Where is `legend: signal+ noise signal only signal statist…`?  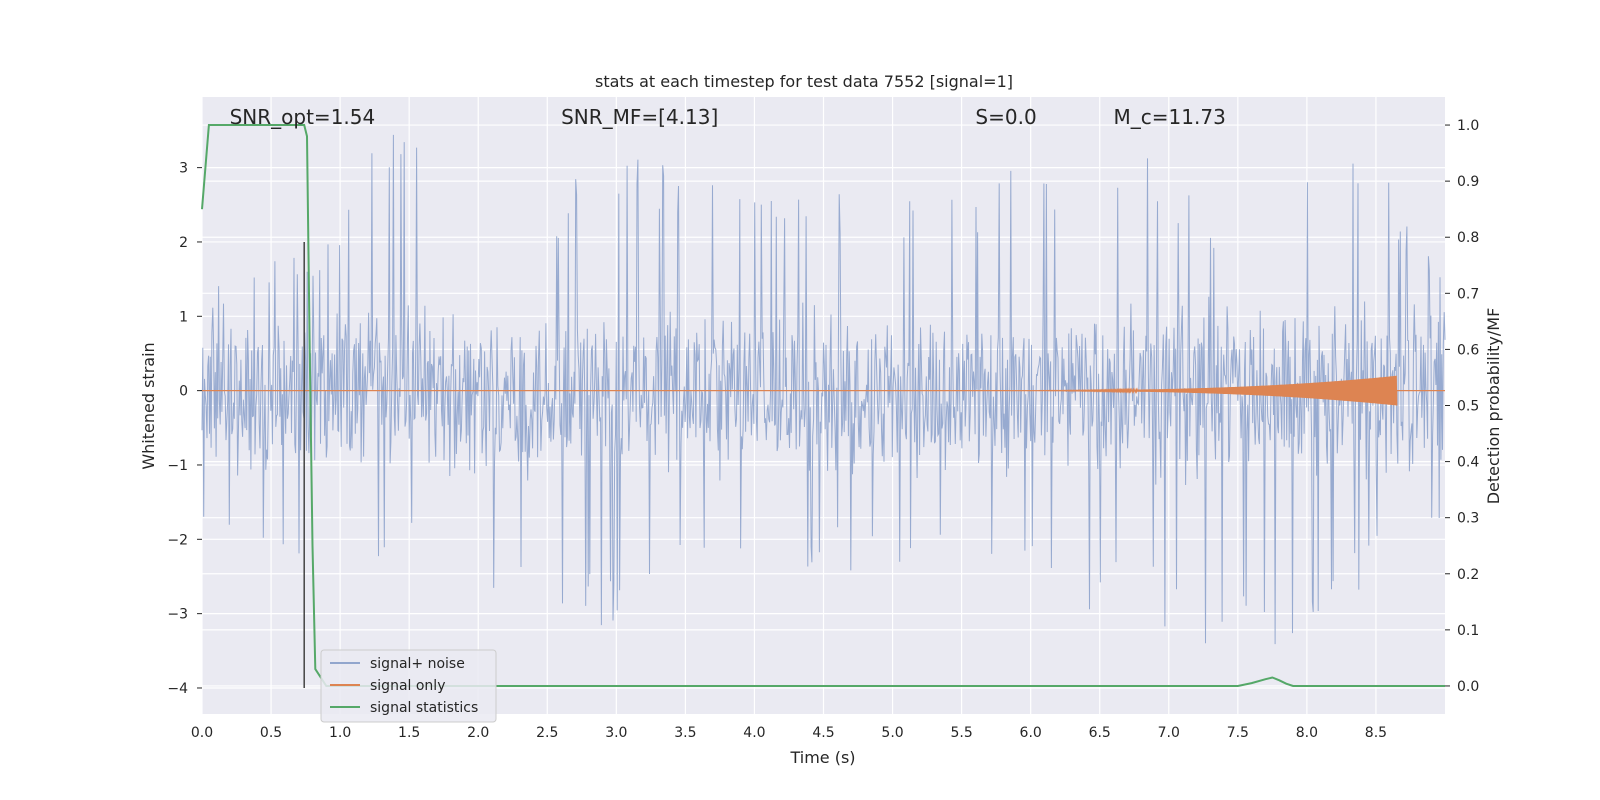 legend: signal+ noise signal only signal statist… is located at coordinates (408, 686).